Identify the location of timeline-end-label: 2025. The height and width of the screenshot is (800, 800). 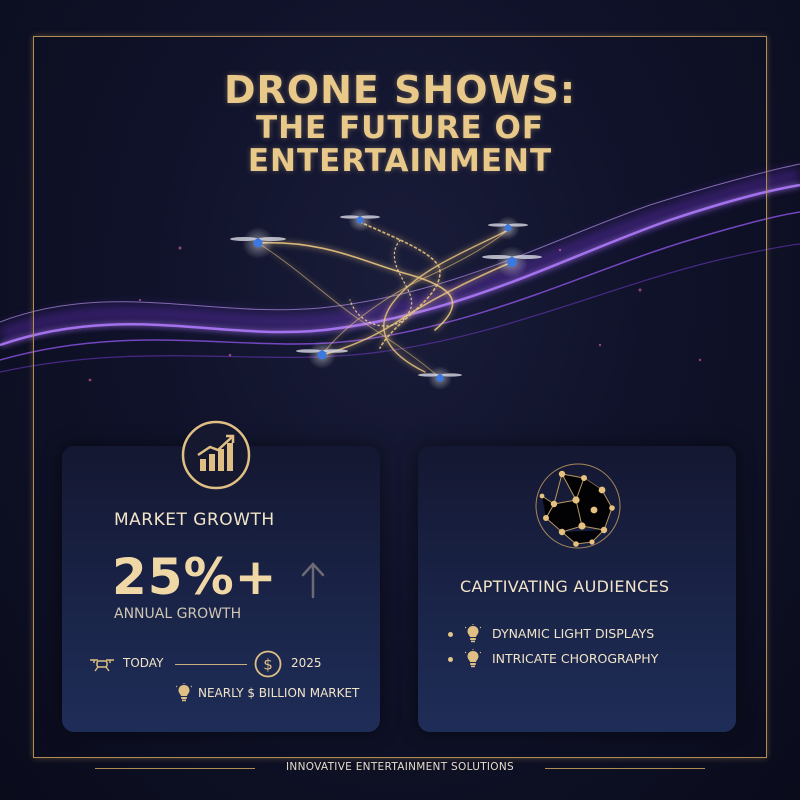
(306, 663).